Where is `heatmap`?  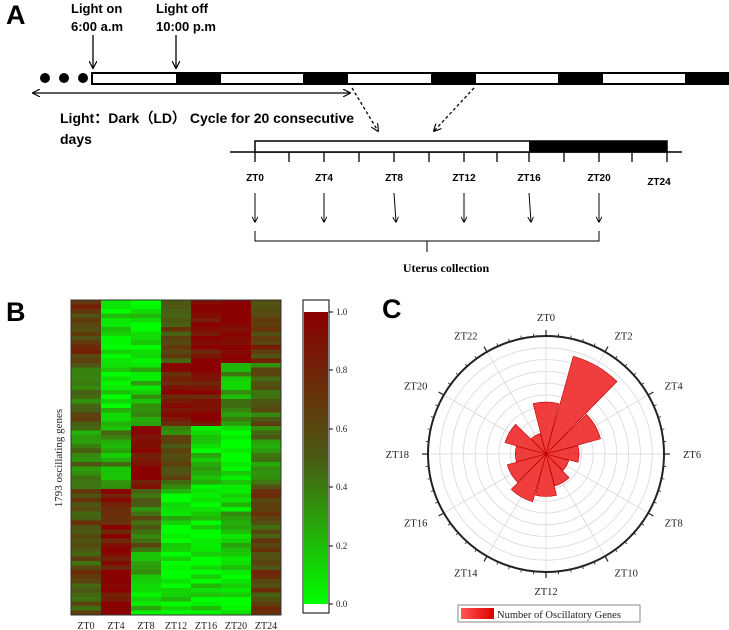 heatmap is located at coordinates (176, 458).